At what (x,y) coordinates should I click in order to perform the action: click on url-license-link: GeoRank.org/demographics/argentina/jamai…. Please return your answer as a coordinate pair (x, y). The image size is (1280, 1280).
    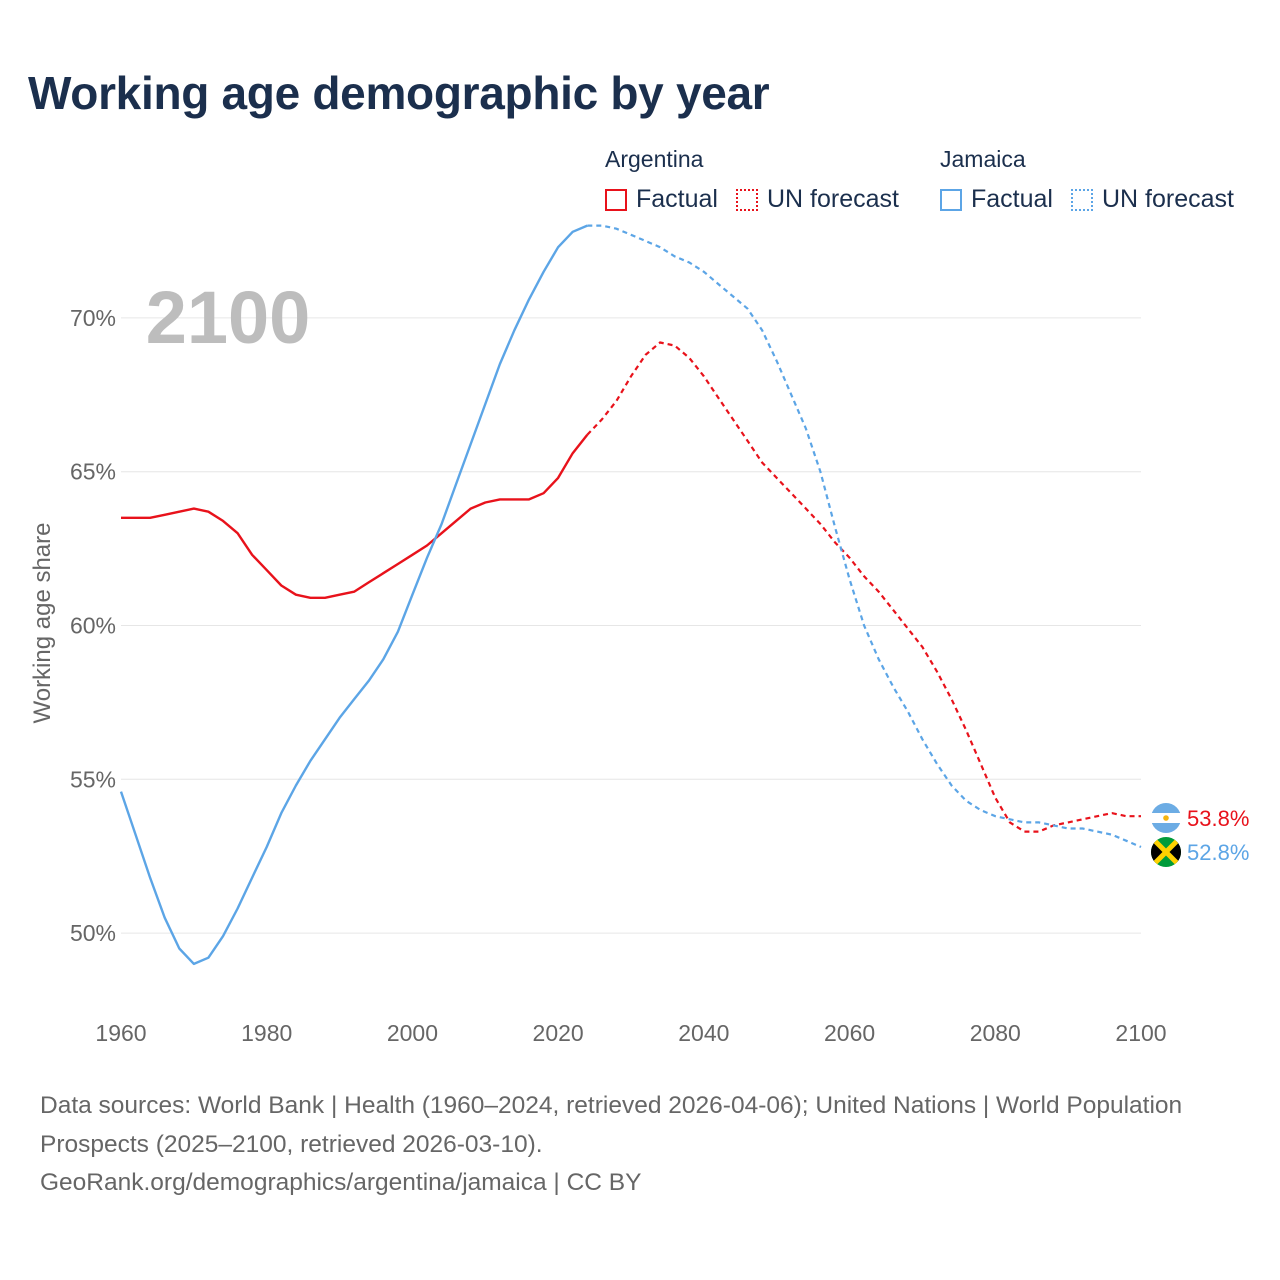
    Looking at the image, I should click on (341, 1182).